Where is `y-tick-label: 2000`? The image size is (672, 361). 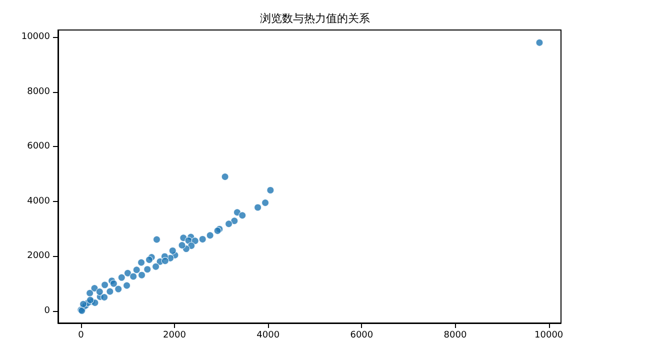
y-tick-label: 2000 is located at coordinates (38, 256).